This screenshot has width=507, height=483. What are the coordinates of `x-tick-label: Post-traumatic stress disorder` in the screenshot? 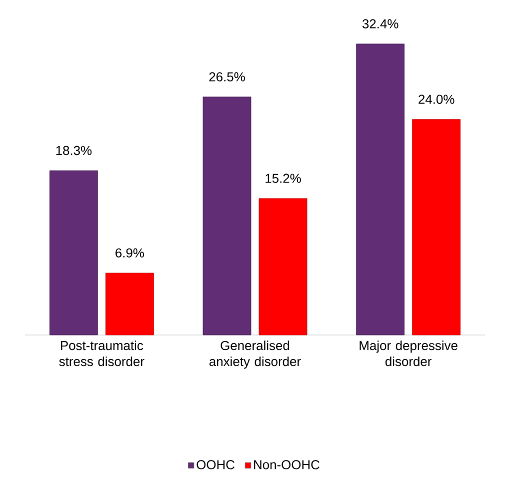 It's located at (101, 353).